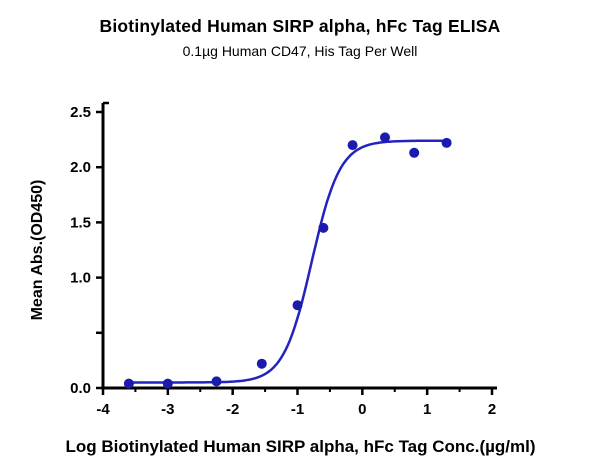 This screenshot has height=469, width=600. I want to click on x-tick-label: -3, so click(167, 409).